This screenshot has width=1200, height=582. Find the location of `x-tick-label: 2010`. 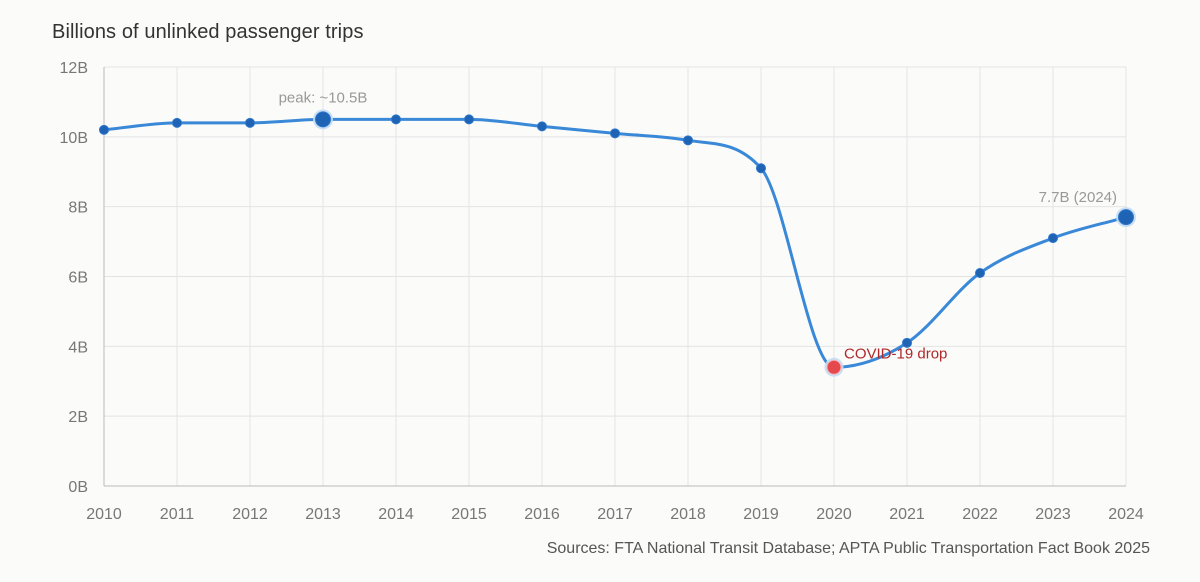

x-tick-label: 2010 is located at coordinates (104, 514).